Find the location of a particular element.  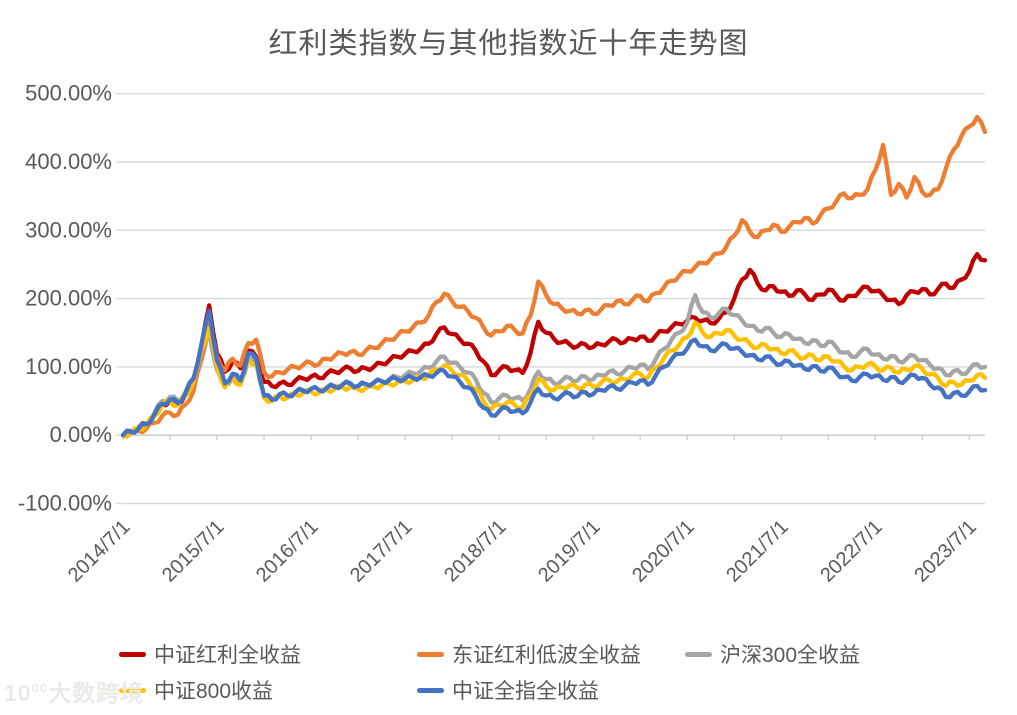

legend-item: 东证红利低波全收益 is located at coordinates (551, 654).